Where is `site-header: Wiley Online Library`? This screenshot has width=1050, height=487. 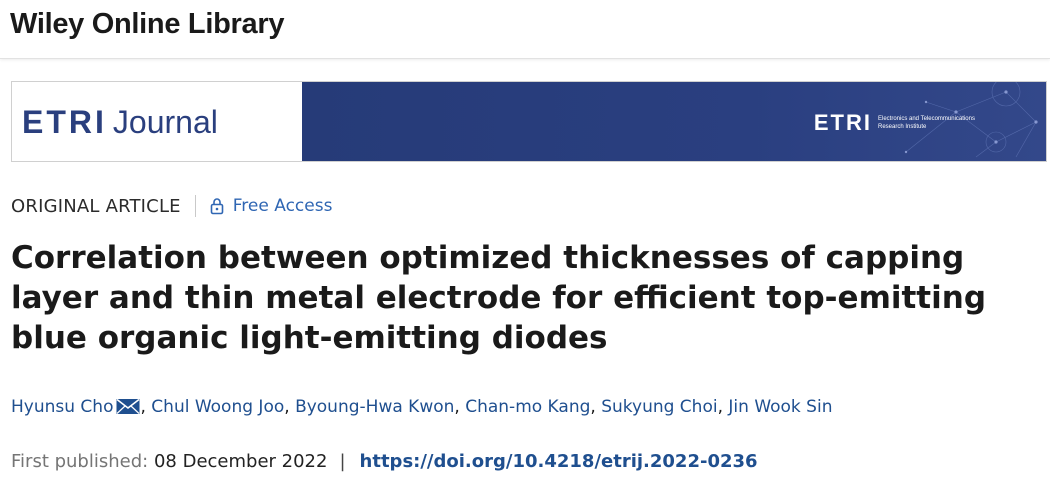 site-header: Wiley Online Library is located at coordinates (525, 29).